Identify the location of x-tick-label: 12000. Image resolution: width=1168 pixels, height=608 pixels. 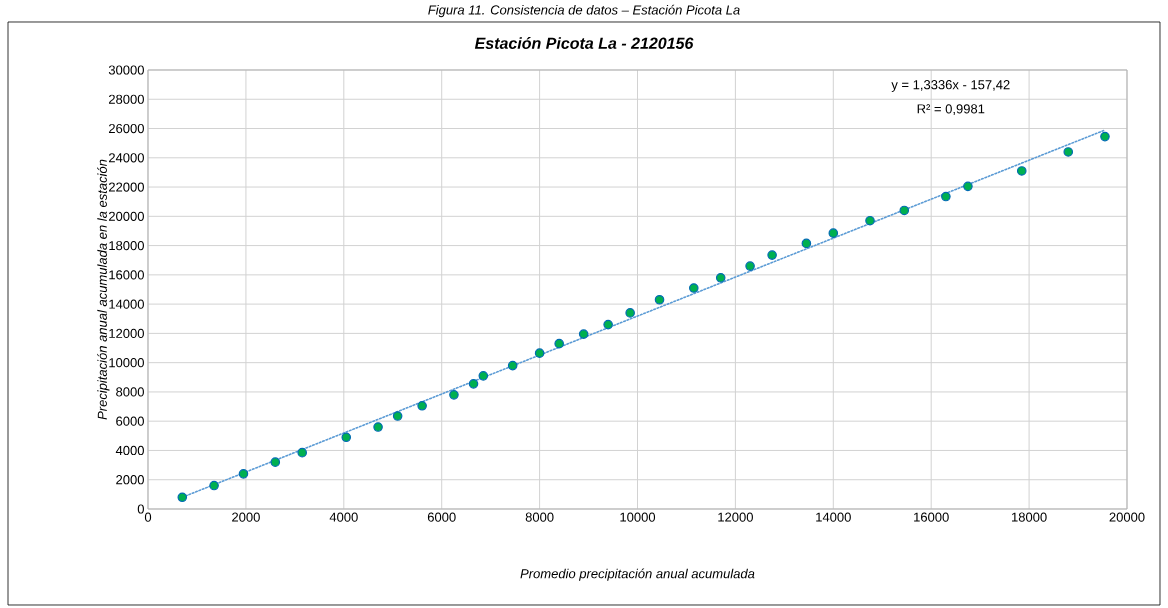
(735, 517).